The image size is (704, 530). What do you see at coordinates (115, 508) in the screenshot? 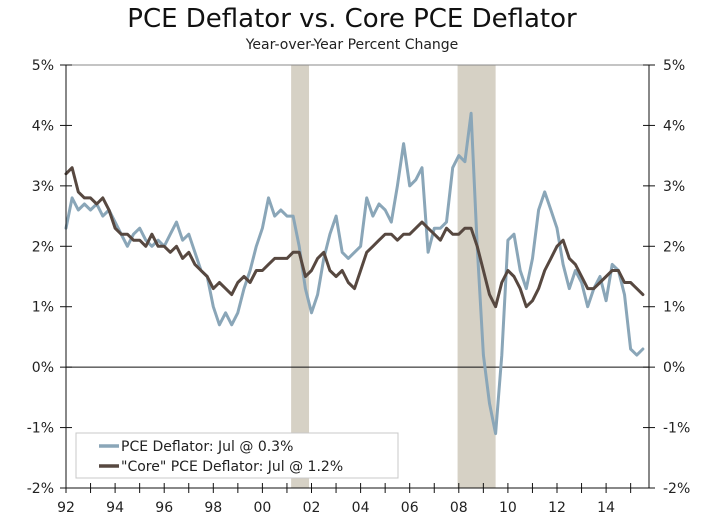
I see `x-tick-label: 94` at bounding box center [115, 508].